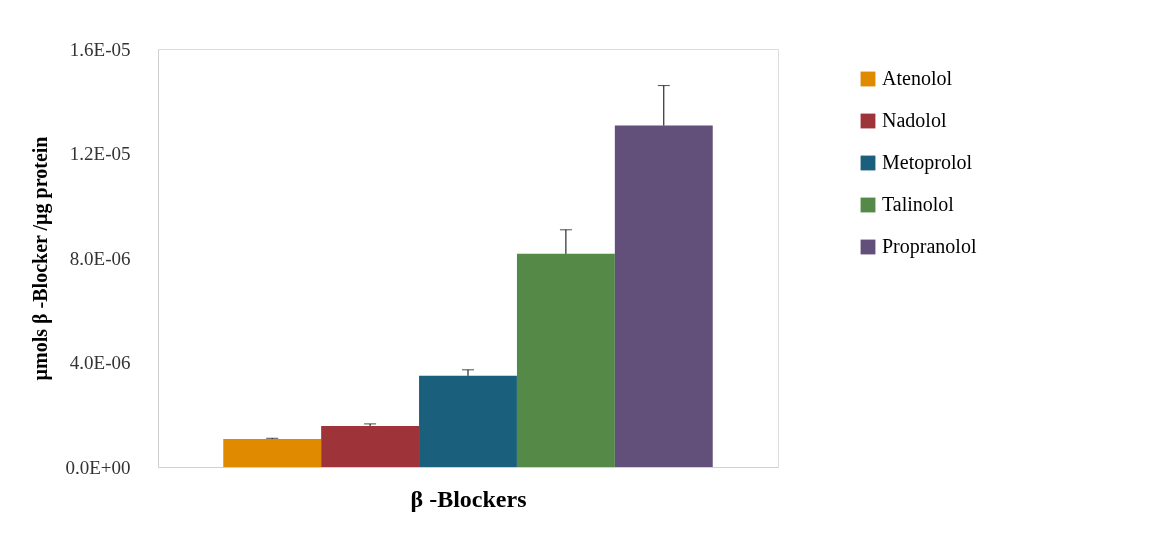 This screenshot has width=1151, height=542. What do you see at coordinates (98, 467) in the screenshot?
I see `y-tick-label: 0.0E+00` at bounding box center [98, 467].